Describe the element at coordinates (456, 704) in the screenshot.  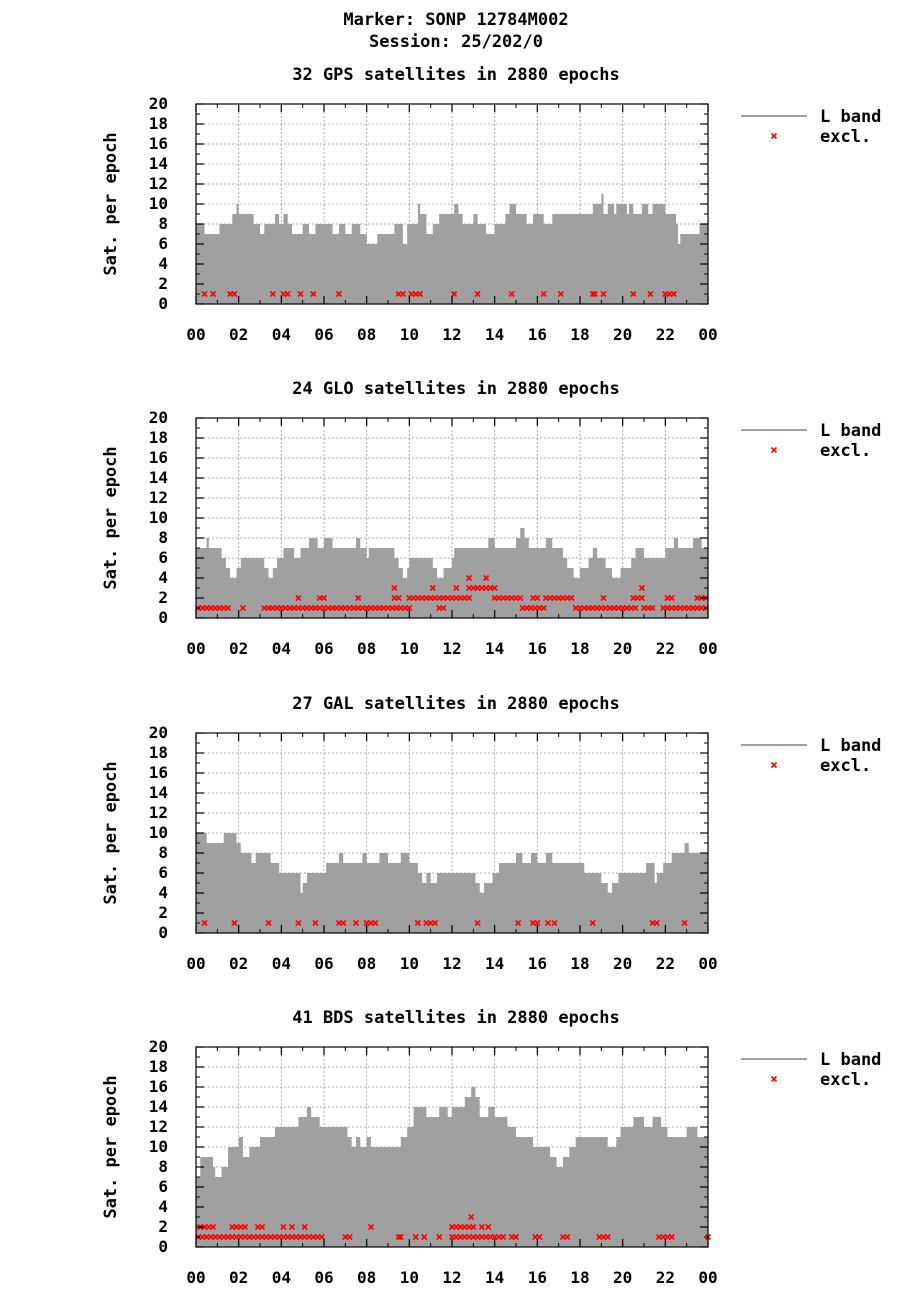
I see `chart-title: 27 GAL satellites in 2880 epochs` at that location.